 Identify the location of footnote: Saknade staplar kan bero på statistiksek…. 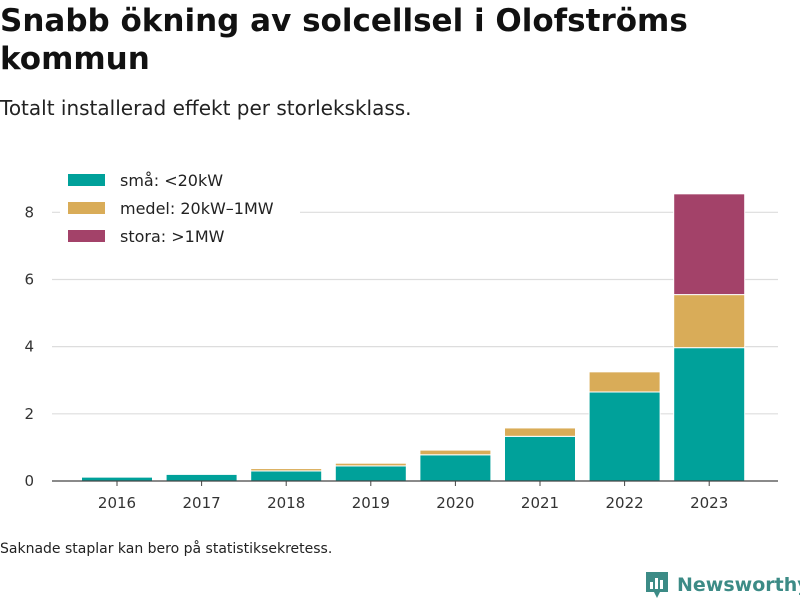
(166, 549).